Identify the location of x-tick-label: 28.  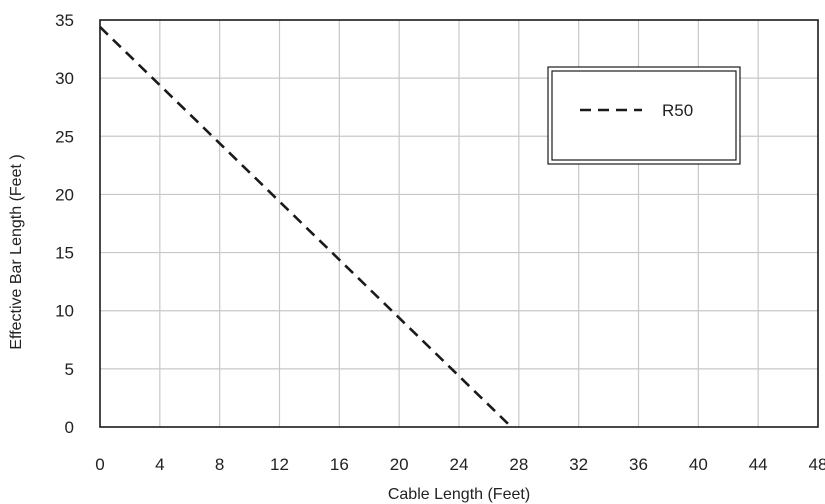
(518, 464).